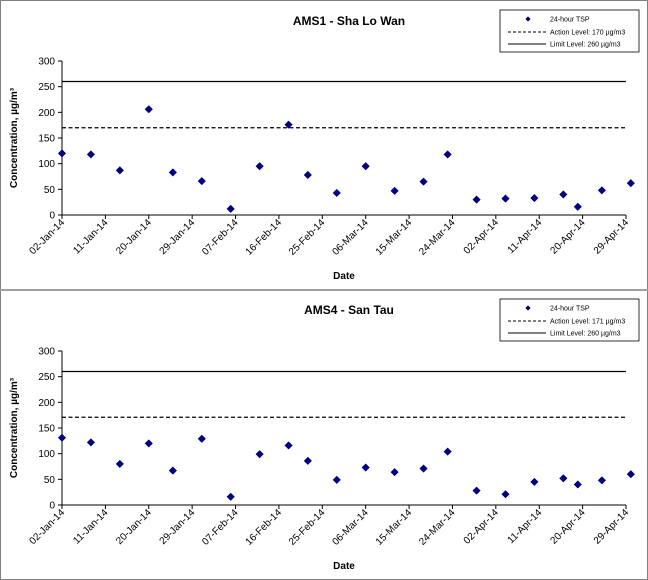 The width and height of the screenshot is (648, 580). What do you see at coordinates (349, 310) in the screenshot?
I see `chart-title: AMS4 - San Tau` at bounding box center [349, 310].